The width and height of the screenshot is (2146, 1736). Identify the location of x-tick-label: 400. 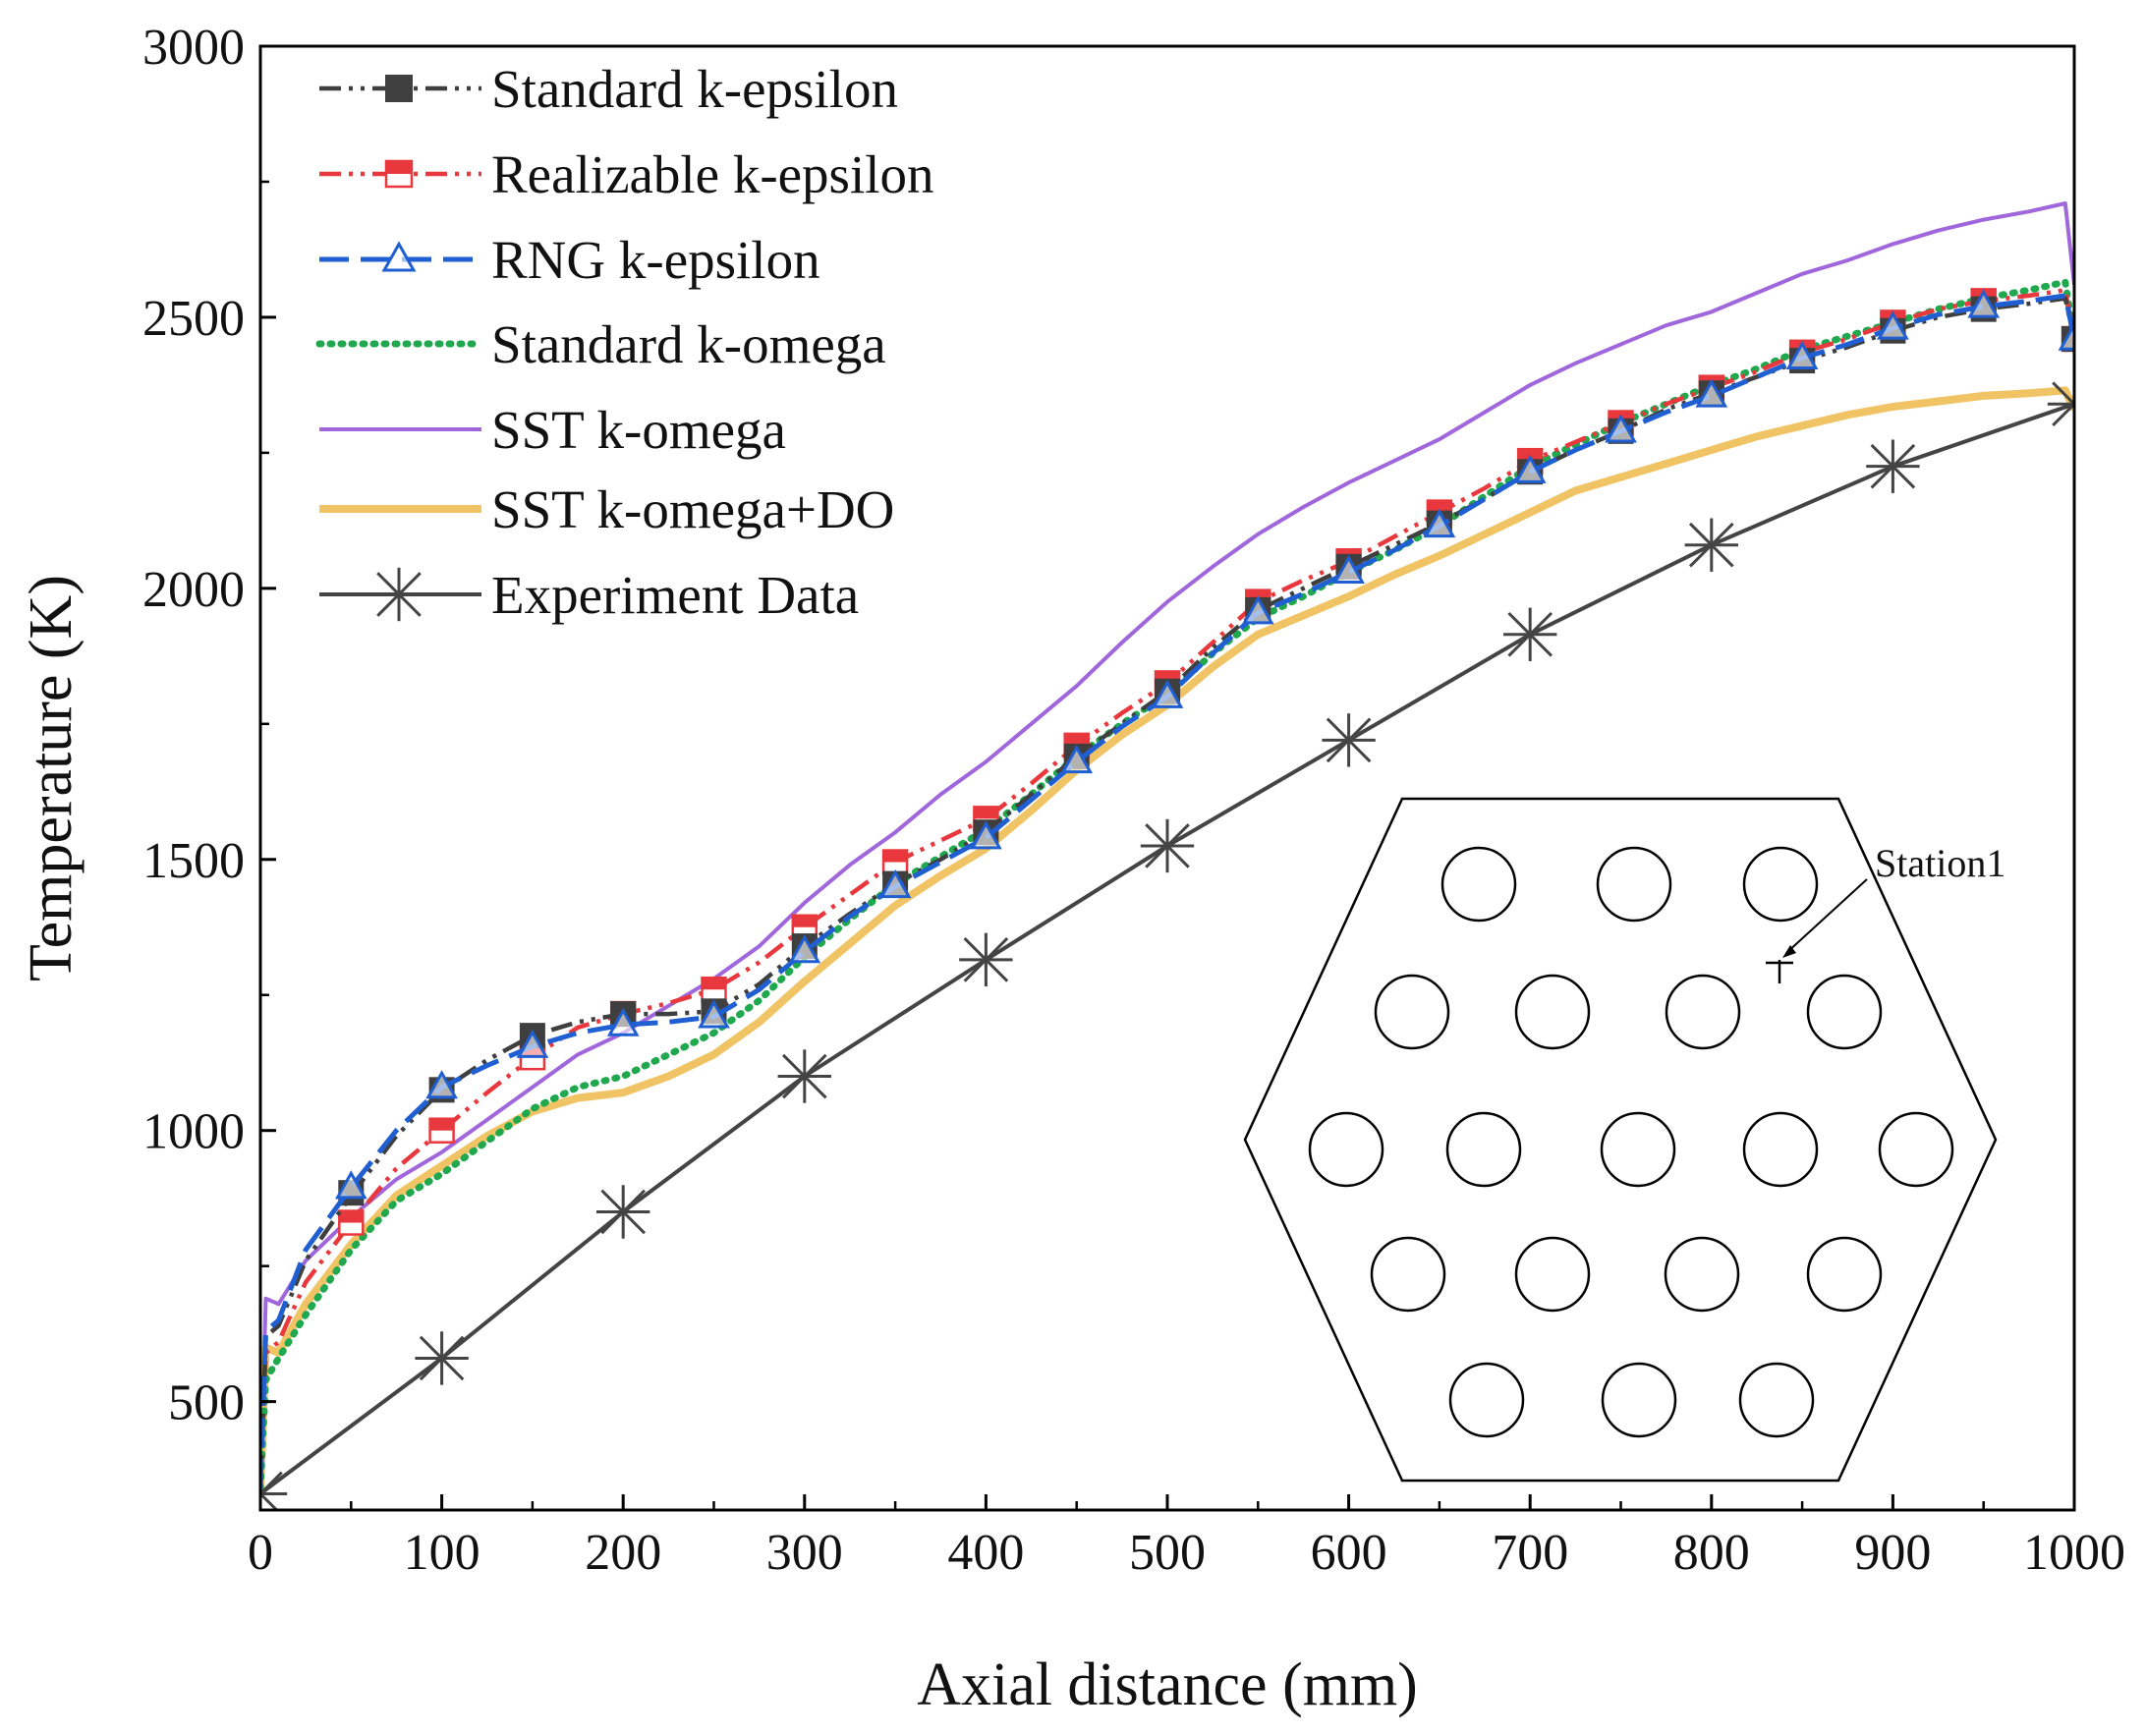
(985, 1553).